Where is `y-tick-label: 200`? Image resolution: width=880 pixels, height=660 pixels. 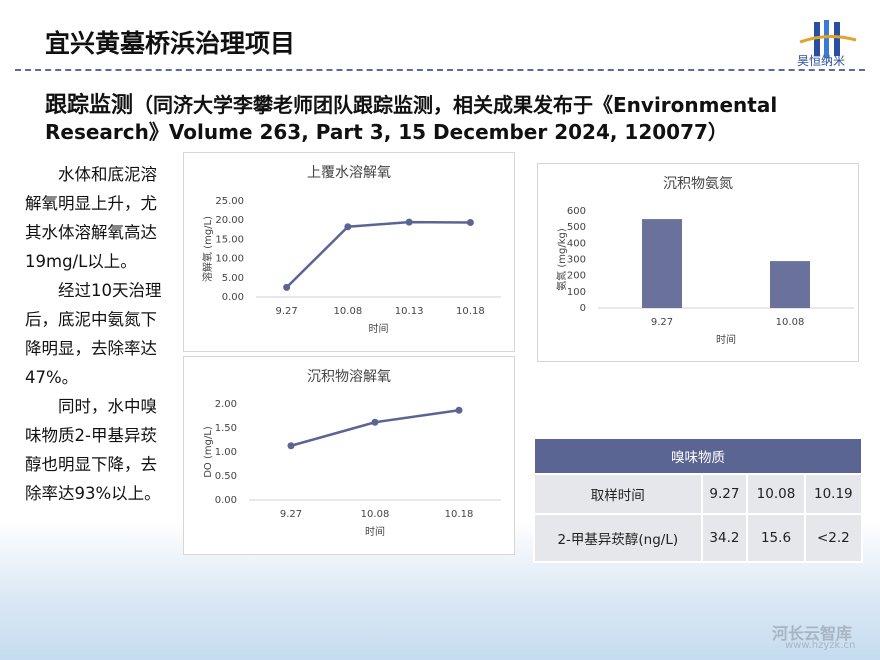
y-tick-label: 200 is located at coordinates (576, 276).